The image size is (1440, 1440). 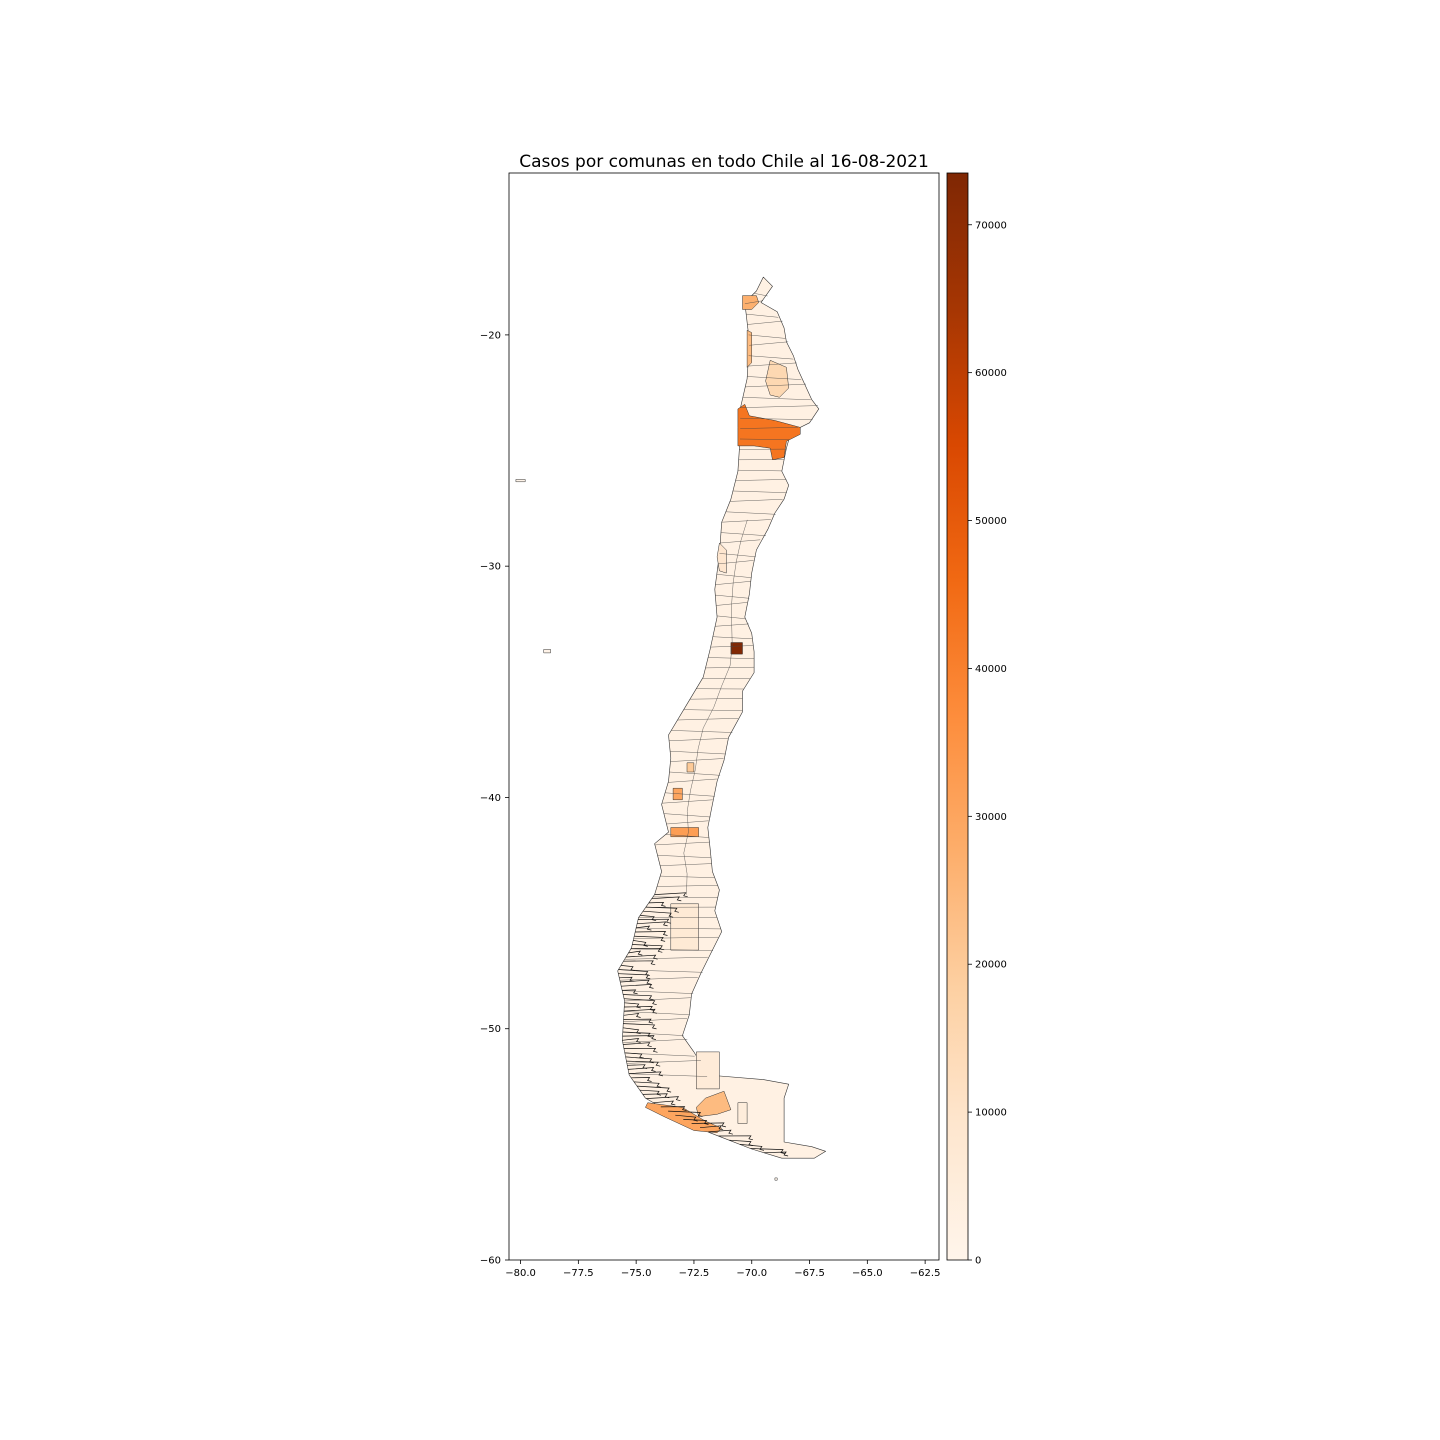 What do you see at coordinates (490, 1029) in the screenshot?
I see `y-tick-label: −50` at bounding box center [490, 1029].